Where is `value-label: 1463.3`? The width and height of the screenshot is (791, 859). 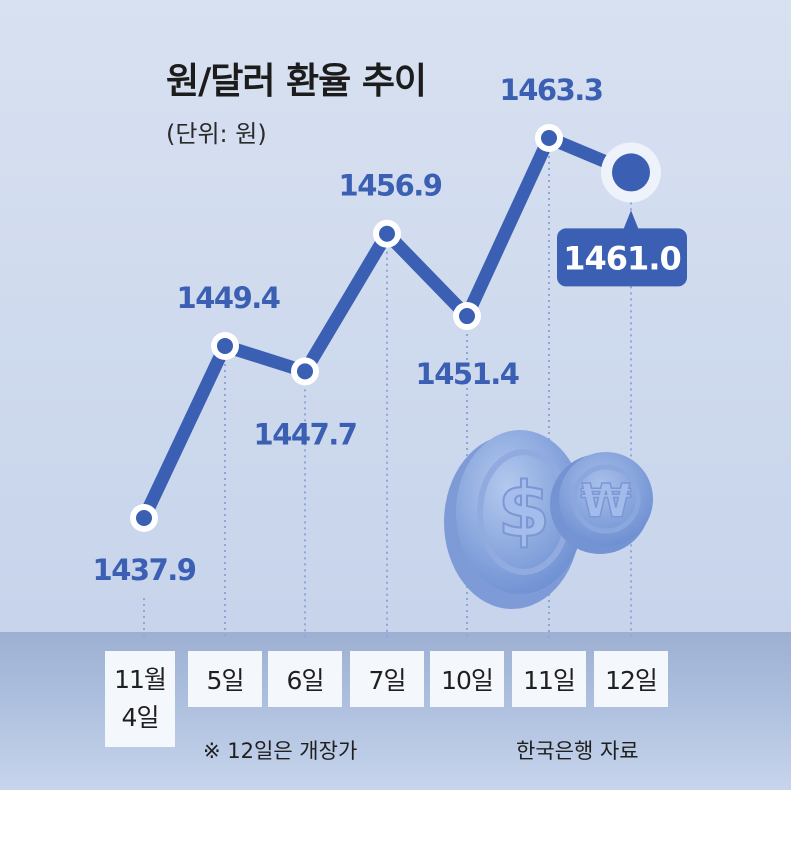 value-label: 1463.3 is located at coordinates (551, 90).